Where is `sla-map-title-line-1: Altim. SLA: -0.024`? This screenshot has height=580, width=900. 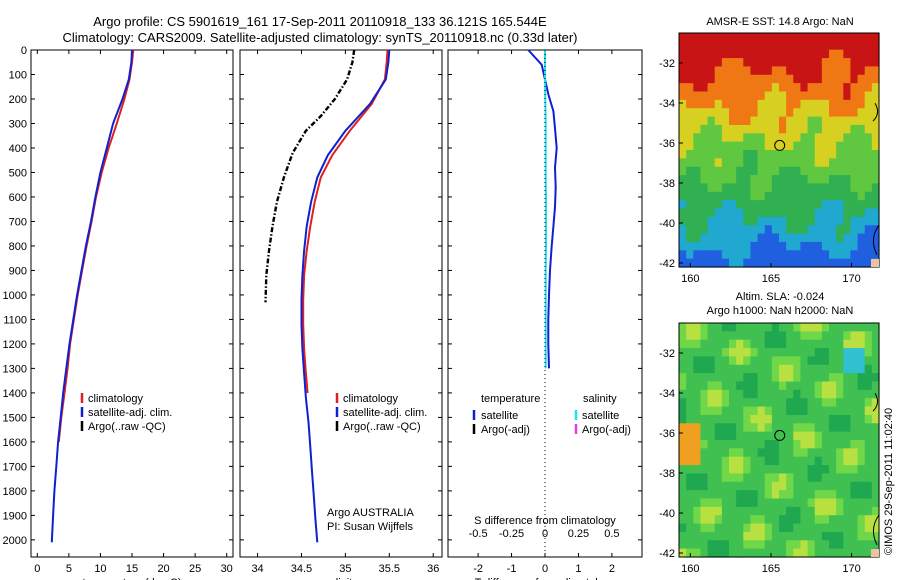
sla-map-title-line-1: Altim. SLA: -0.024 is located at coordinates (780, 297).